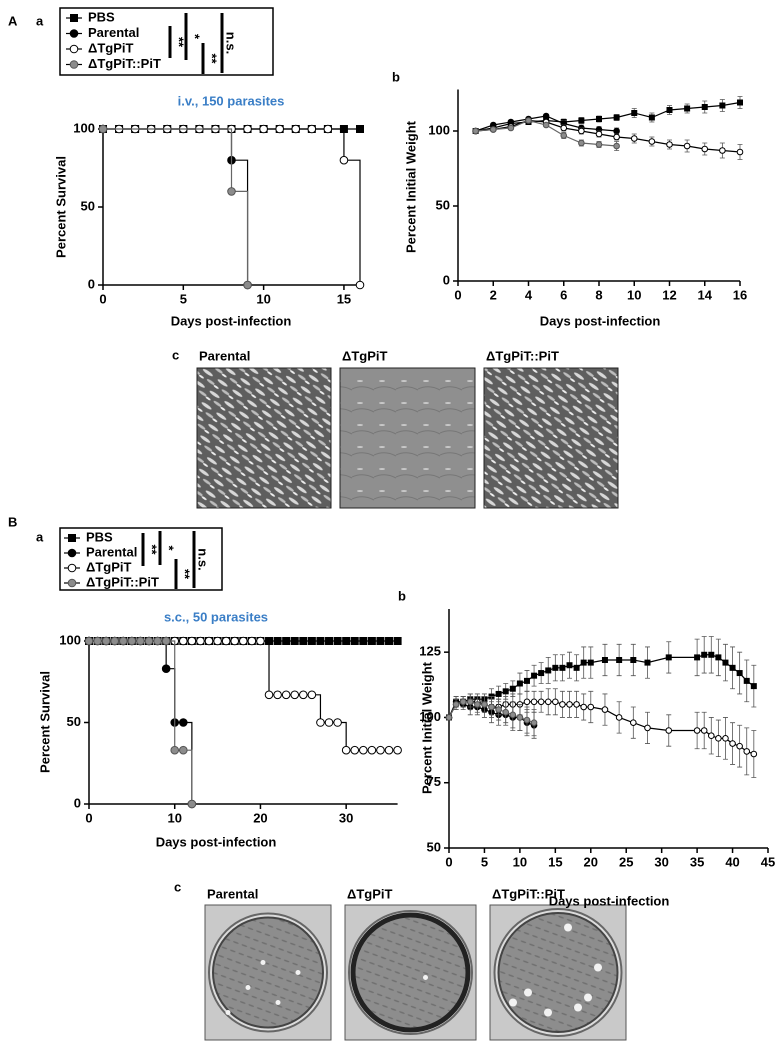  What do you see at coordinates (434, 781) in the screenshot?
I see `y-tick-label: 75` at bounding box center [434, 781].